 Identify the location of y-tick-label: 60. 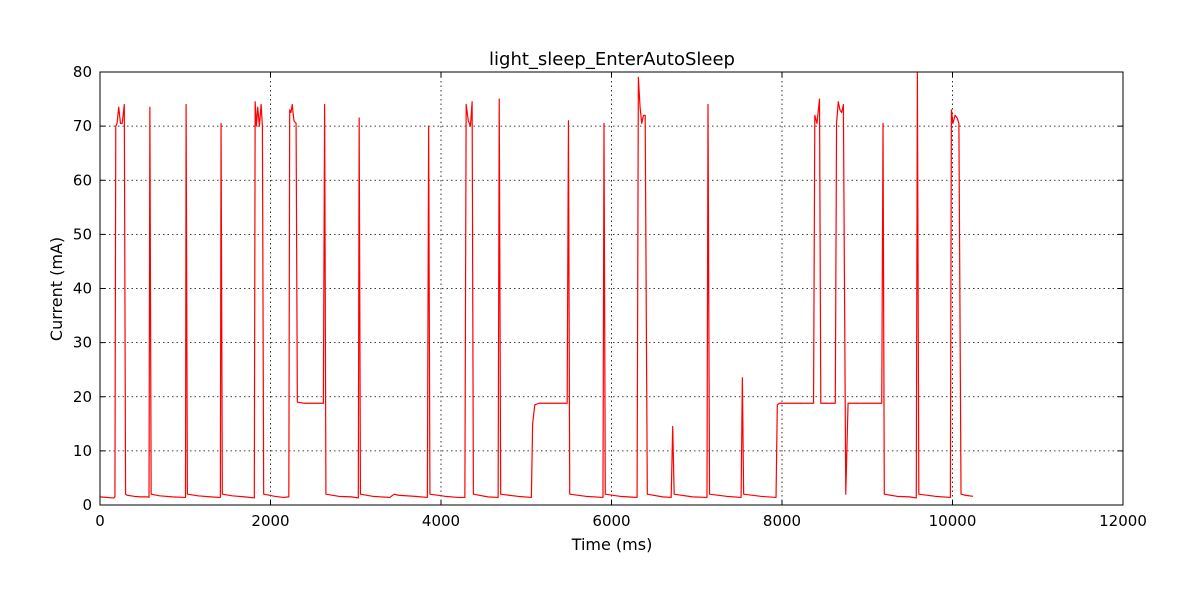
(82, 180).